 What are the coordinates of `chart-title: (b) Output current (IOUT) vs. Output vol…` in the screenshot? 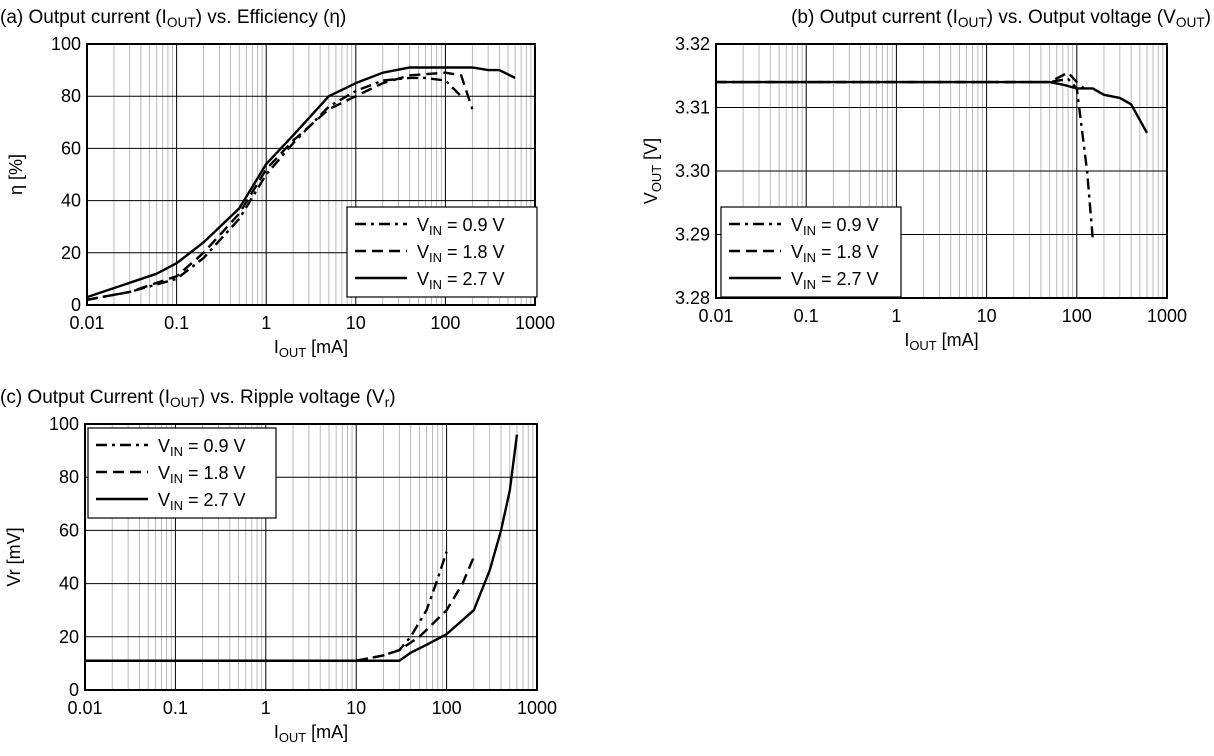 It's located at (1001, 18).